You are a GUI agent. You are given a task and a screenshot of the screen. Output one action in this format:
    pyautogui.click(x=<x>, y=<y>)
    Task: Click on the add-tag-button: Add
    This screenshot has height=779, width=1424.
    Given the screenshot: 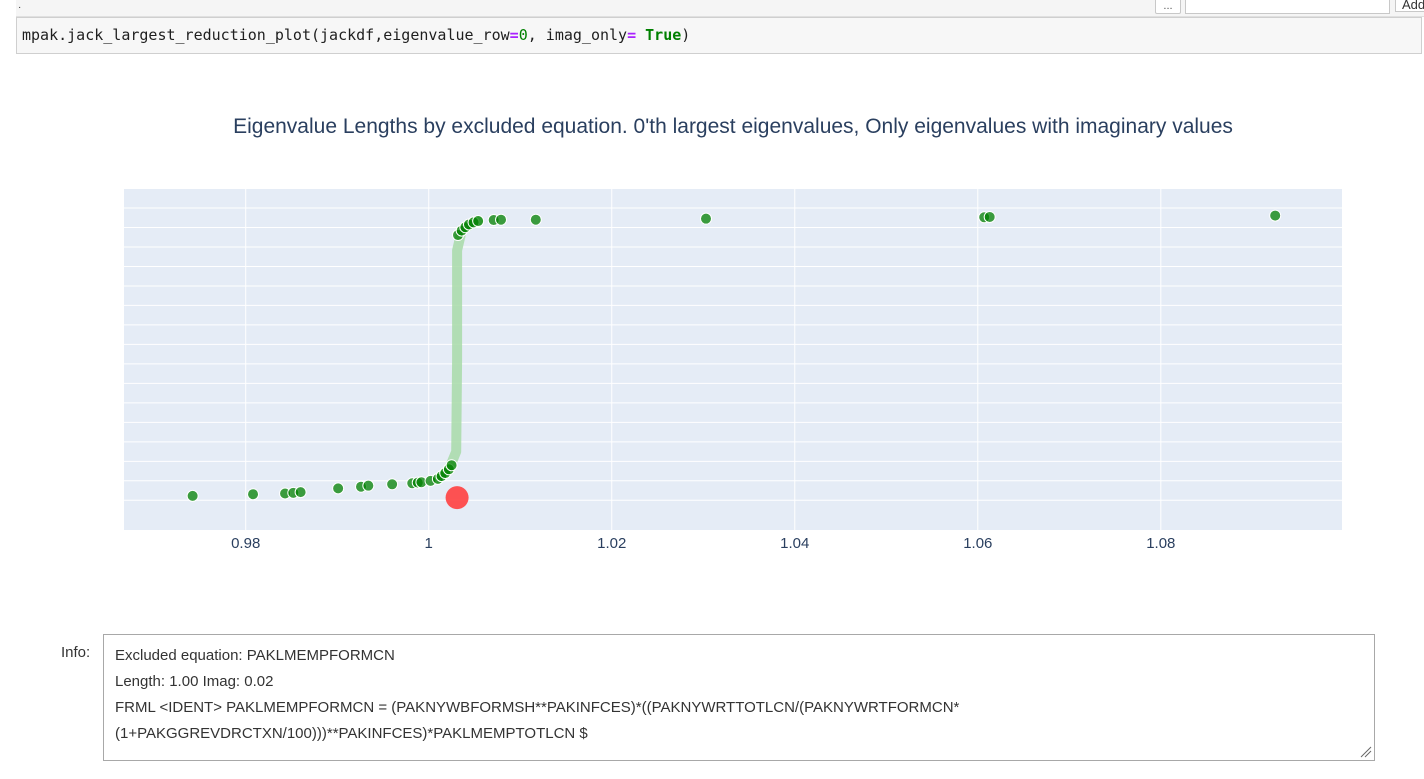 What is the action you would take?
    pyautogui.click(x=1409, y=6)
    